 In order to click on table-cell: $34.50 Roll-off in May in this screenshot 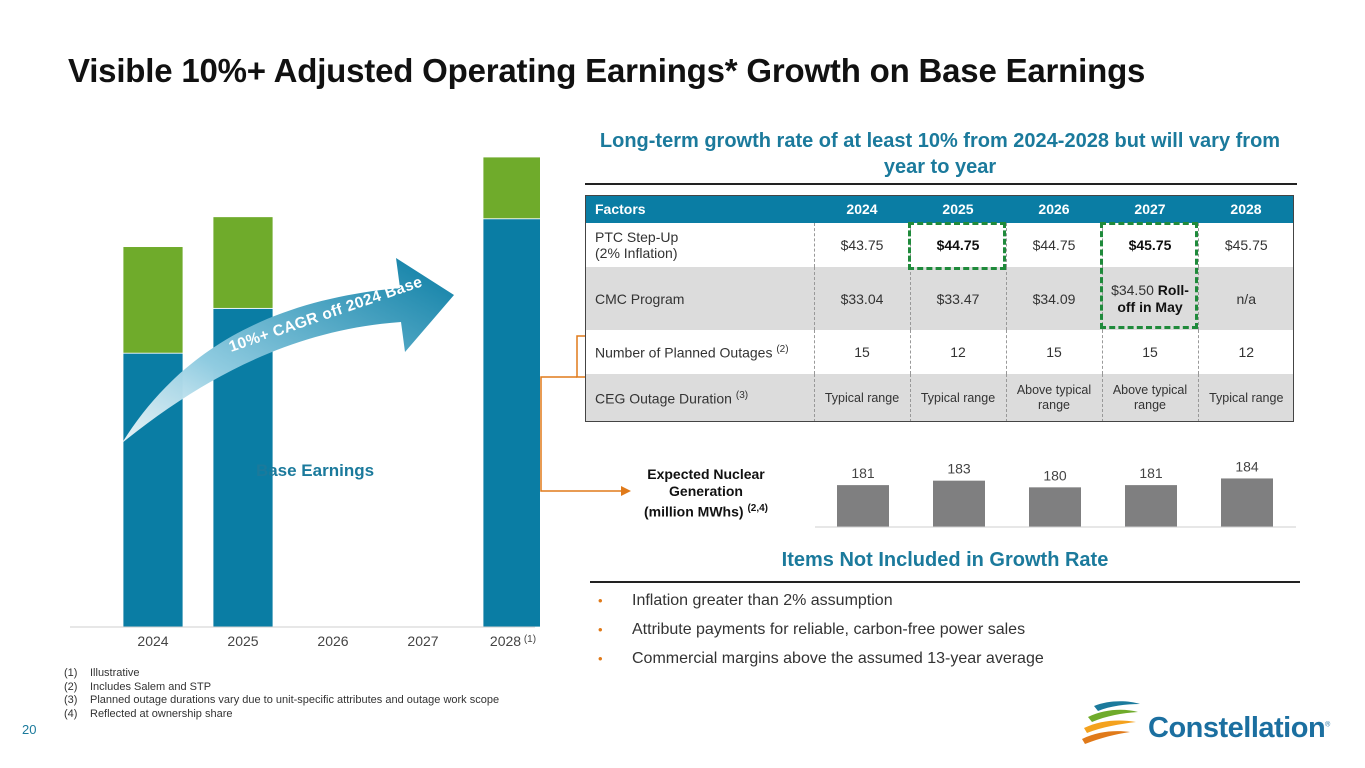, I will do `click(1149, 298)`.